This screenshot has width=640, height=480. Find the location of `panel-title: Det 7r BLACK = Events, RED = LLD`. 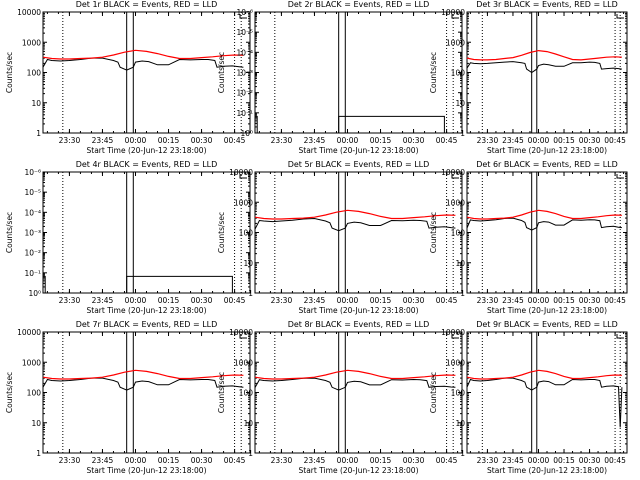

panel-title: Det 7r BLACK = Events, RED = LLD is located at coordinates (147, 324).